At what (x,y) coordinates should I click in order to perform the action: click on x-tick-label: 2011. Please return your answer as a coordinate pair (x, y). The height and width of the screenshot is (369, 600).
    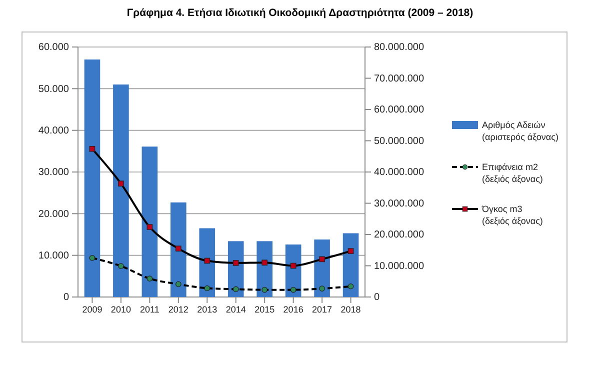
    Looking at the image, I should click on (150, 309).